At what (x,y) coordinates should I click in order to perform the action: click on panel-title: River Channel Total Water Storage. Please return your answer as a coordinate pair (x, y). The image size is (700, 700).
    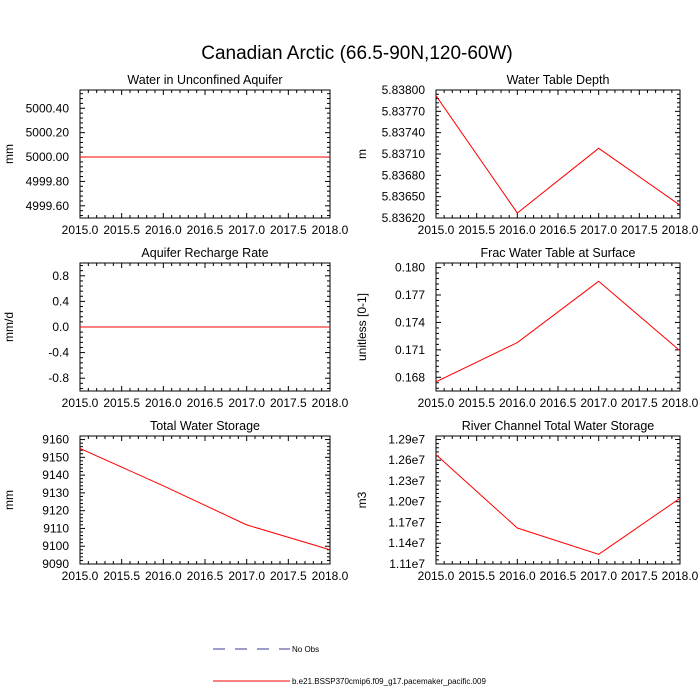
    Looking at the image, I should click on (558, 426).